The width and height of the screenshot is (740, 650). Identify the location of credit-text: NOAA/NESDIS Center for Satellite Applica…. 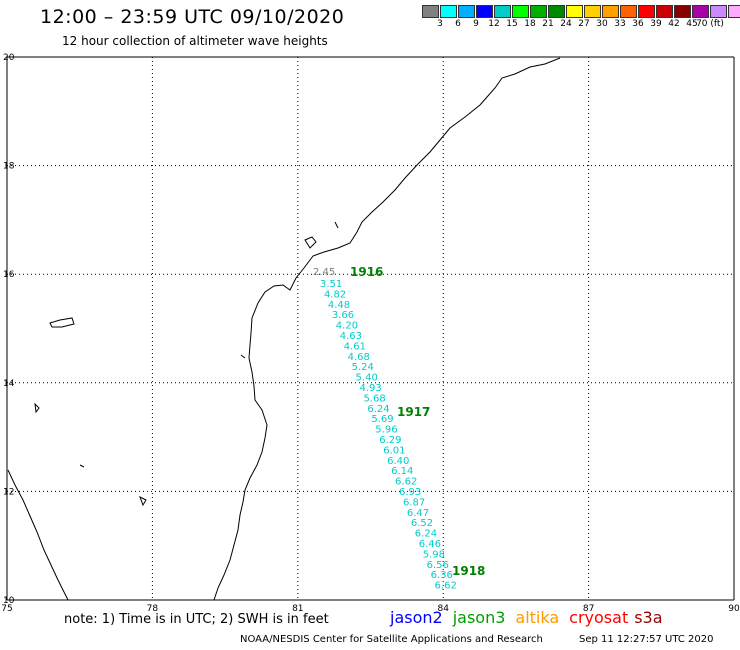
(391, 639).